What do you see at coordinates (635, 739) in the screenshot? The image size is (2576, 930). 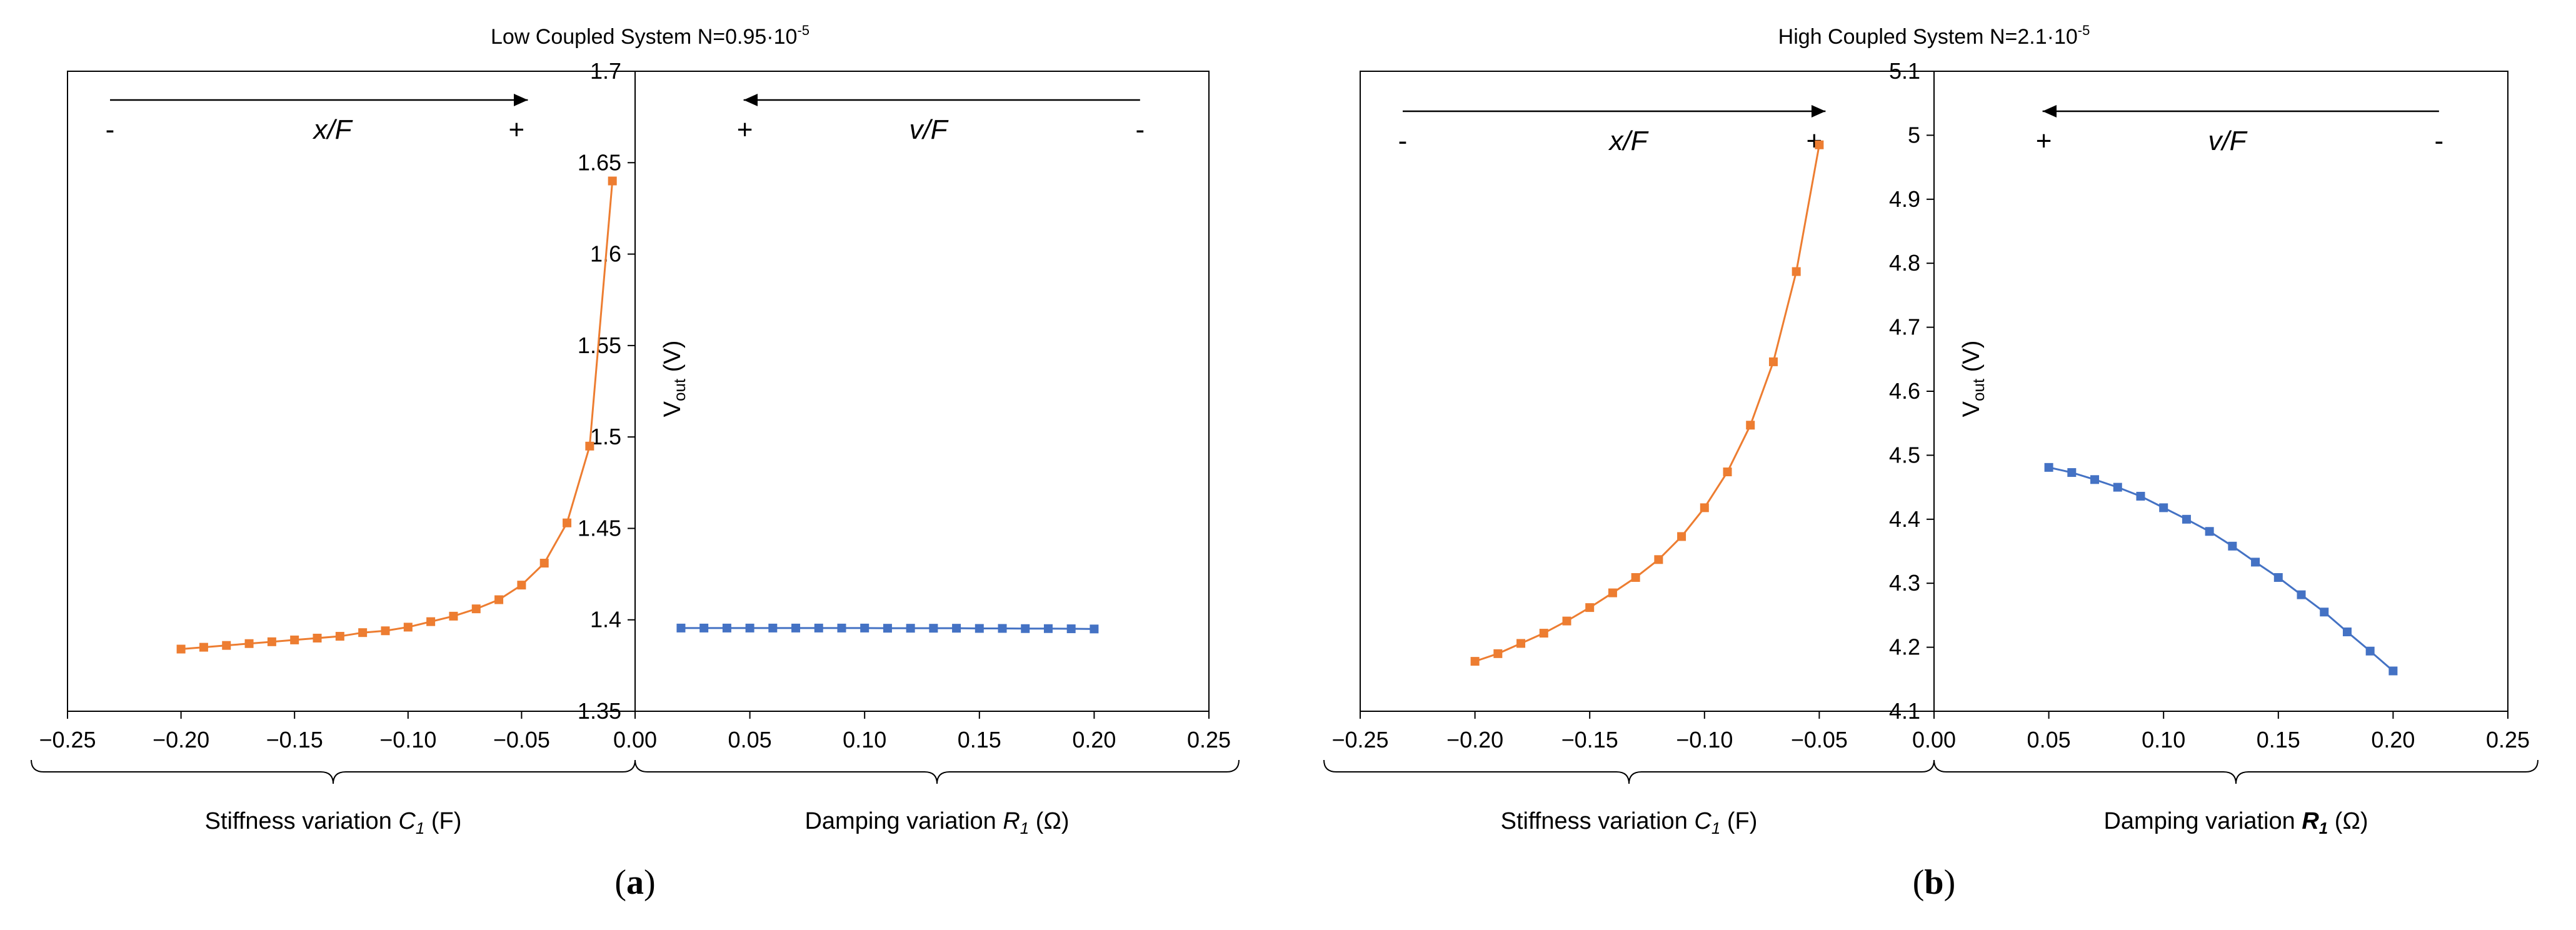 I see `x-tick-label: 0.00` at bounding box center [635, 739].